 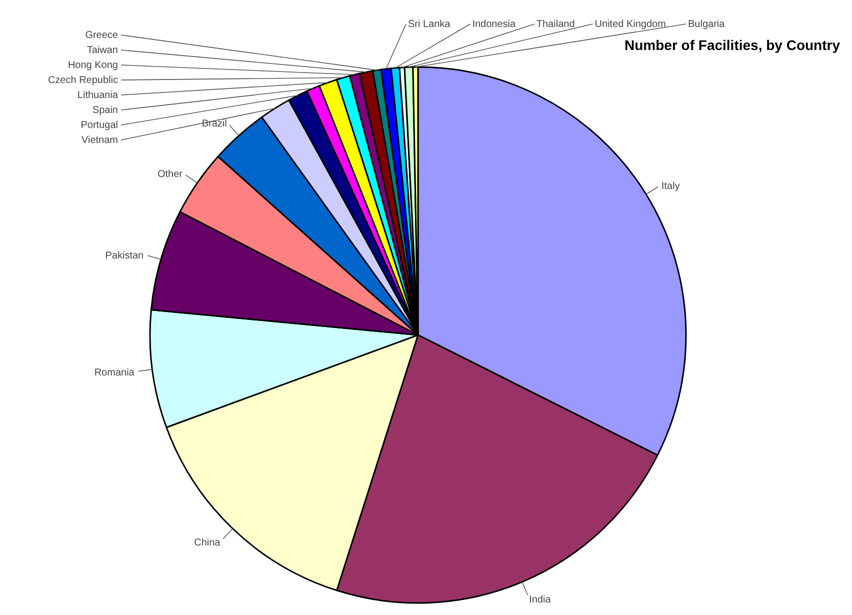 What do you see at coordinates (170, 174) in the screenshot?
I see `slice-label: Other` at bounding box center [170, 174].